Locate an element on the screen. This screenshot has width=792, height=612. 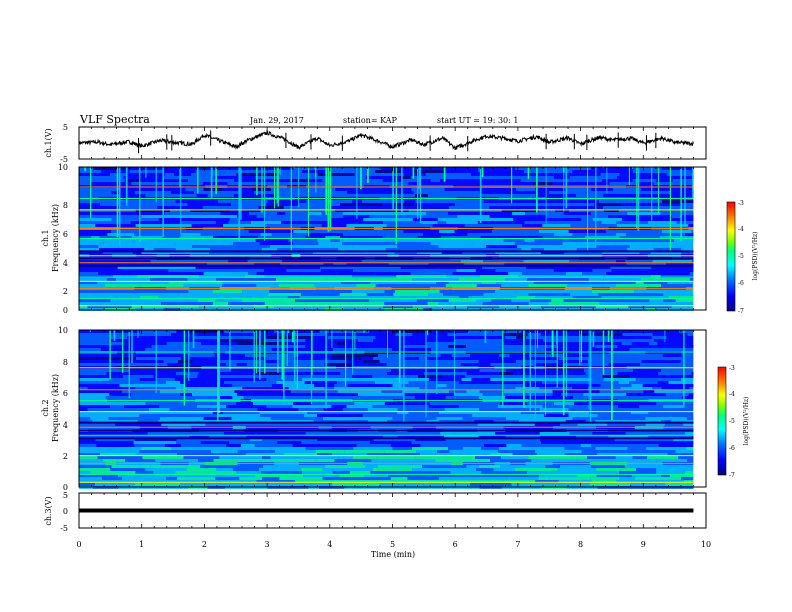
ch2-colorbar-label: log(PSD)(V²/Hz) is located at coordinates (746, 421).